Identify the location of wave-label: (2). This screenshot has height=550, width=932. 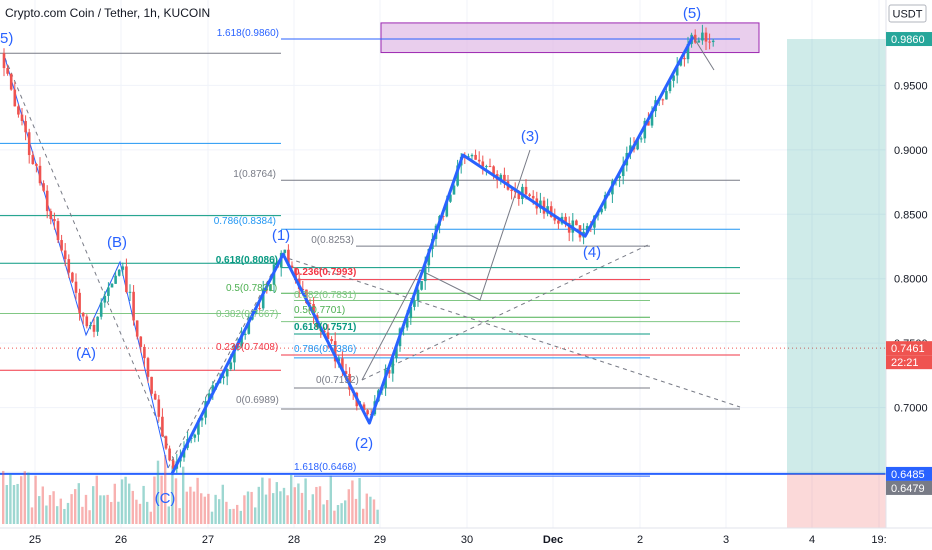
(364, 443).